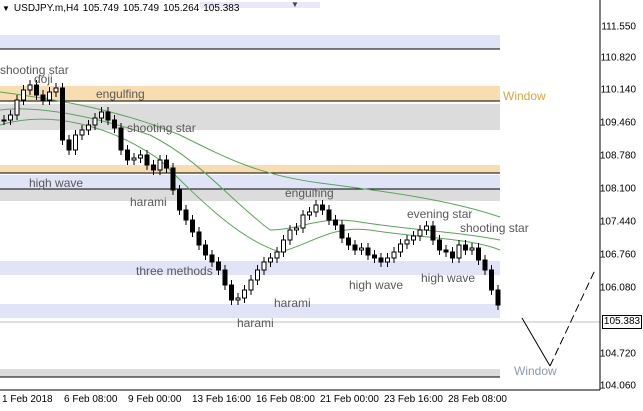 This screenshot has width=643, height=411. What do you see at coordinates (174, 271) in the screenshot?
I see `pattern-label: three methods` at bounding box center [174, 271].